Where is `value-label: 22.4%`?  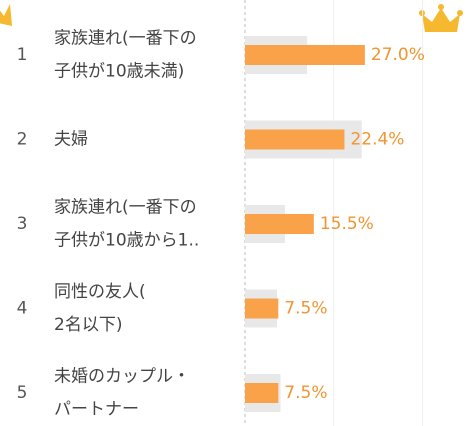
value-label: 22.4% is located at coordinates (377, 140).